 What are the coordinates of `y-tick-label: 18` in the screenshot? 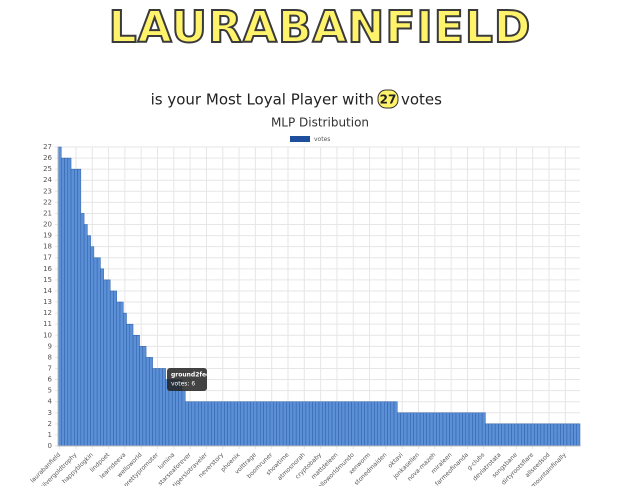 It's located at (47, 247).